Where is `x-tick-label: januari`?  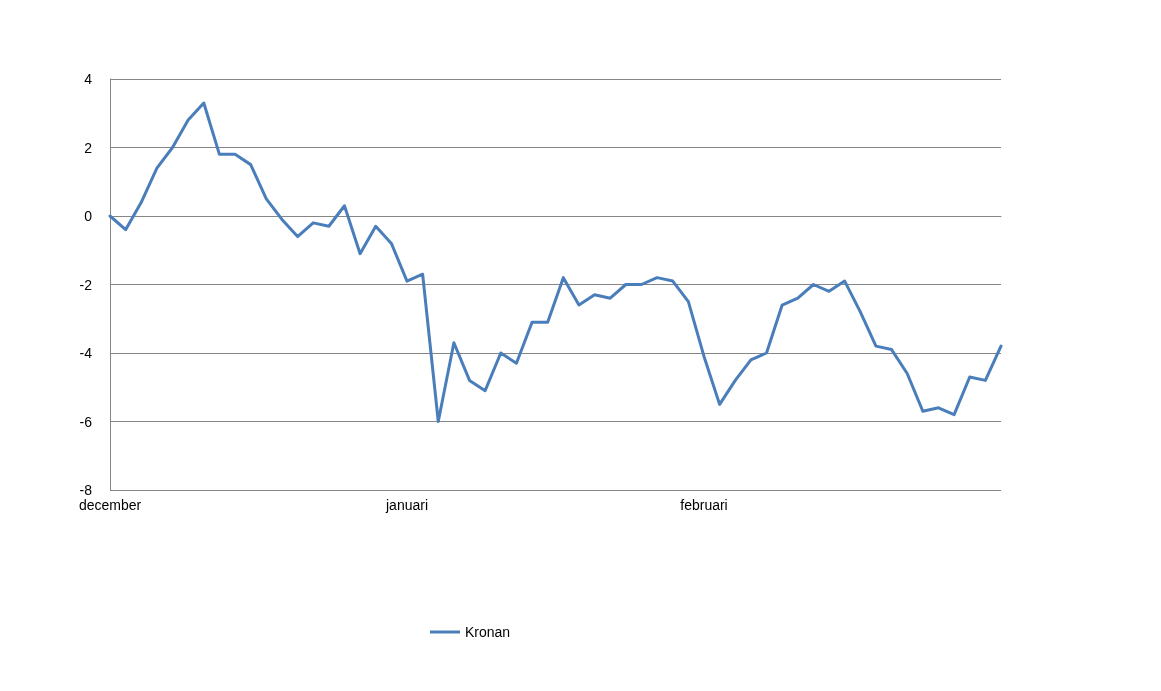
x-tick-label: januari is located at coordinates (406, 505).